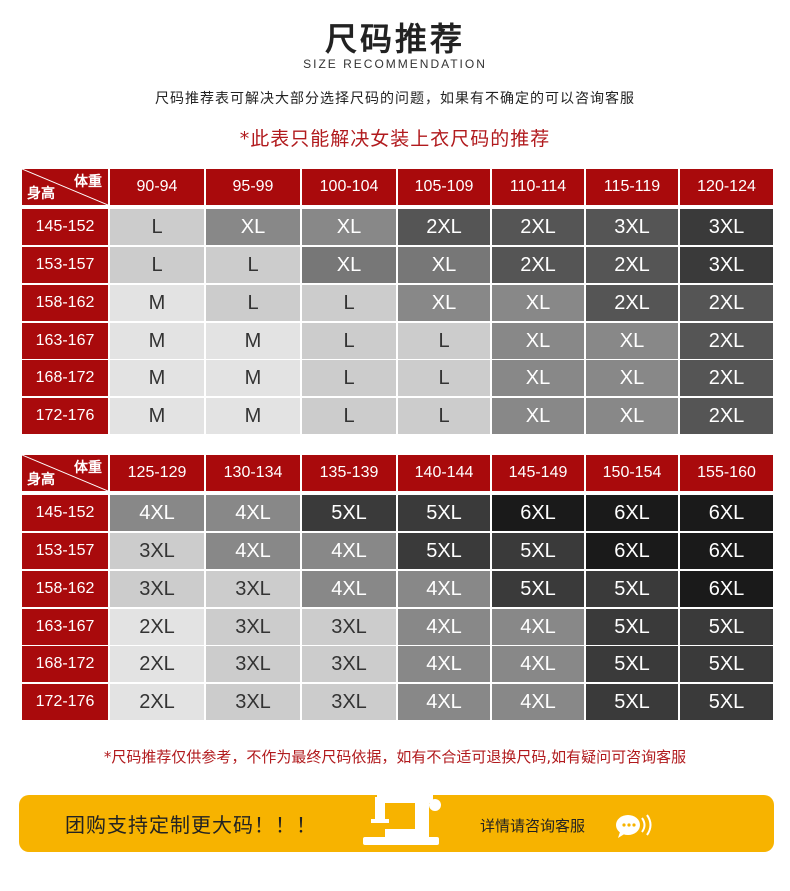 The height and width of the screenshot is (891, 790). What do you see at coordinates (444, 187) in the screenshot?
I see `weight-header: 105-109` at bounding box center [444, 187].